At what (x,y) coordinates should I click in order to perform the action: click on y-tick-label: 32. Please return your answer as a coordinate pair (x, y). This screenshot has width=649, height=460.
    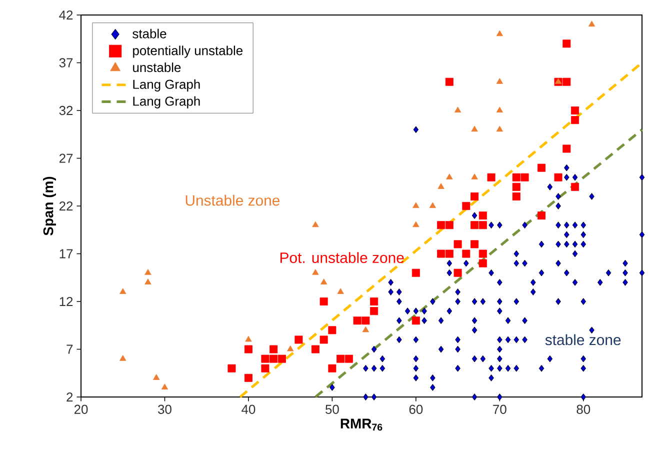
    Looking at the image, I should click on (66, 111).